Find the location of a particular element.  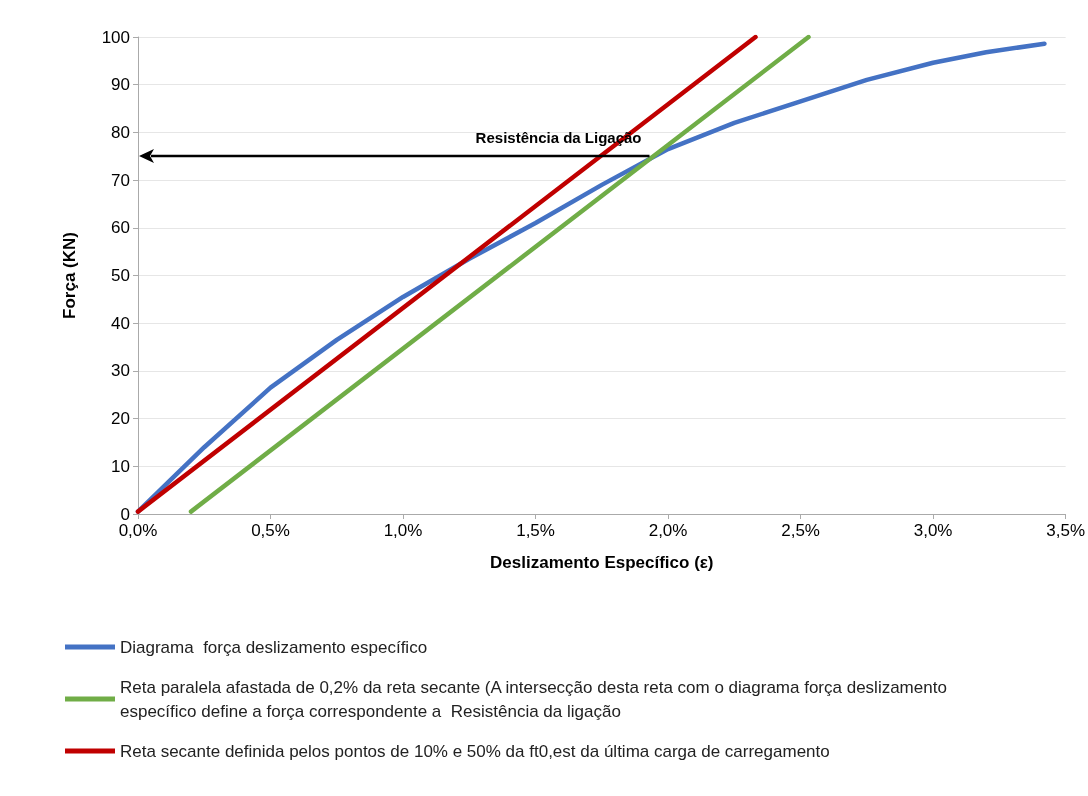

y-tick-label: 90 is located at coordinates (120, 85).